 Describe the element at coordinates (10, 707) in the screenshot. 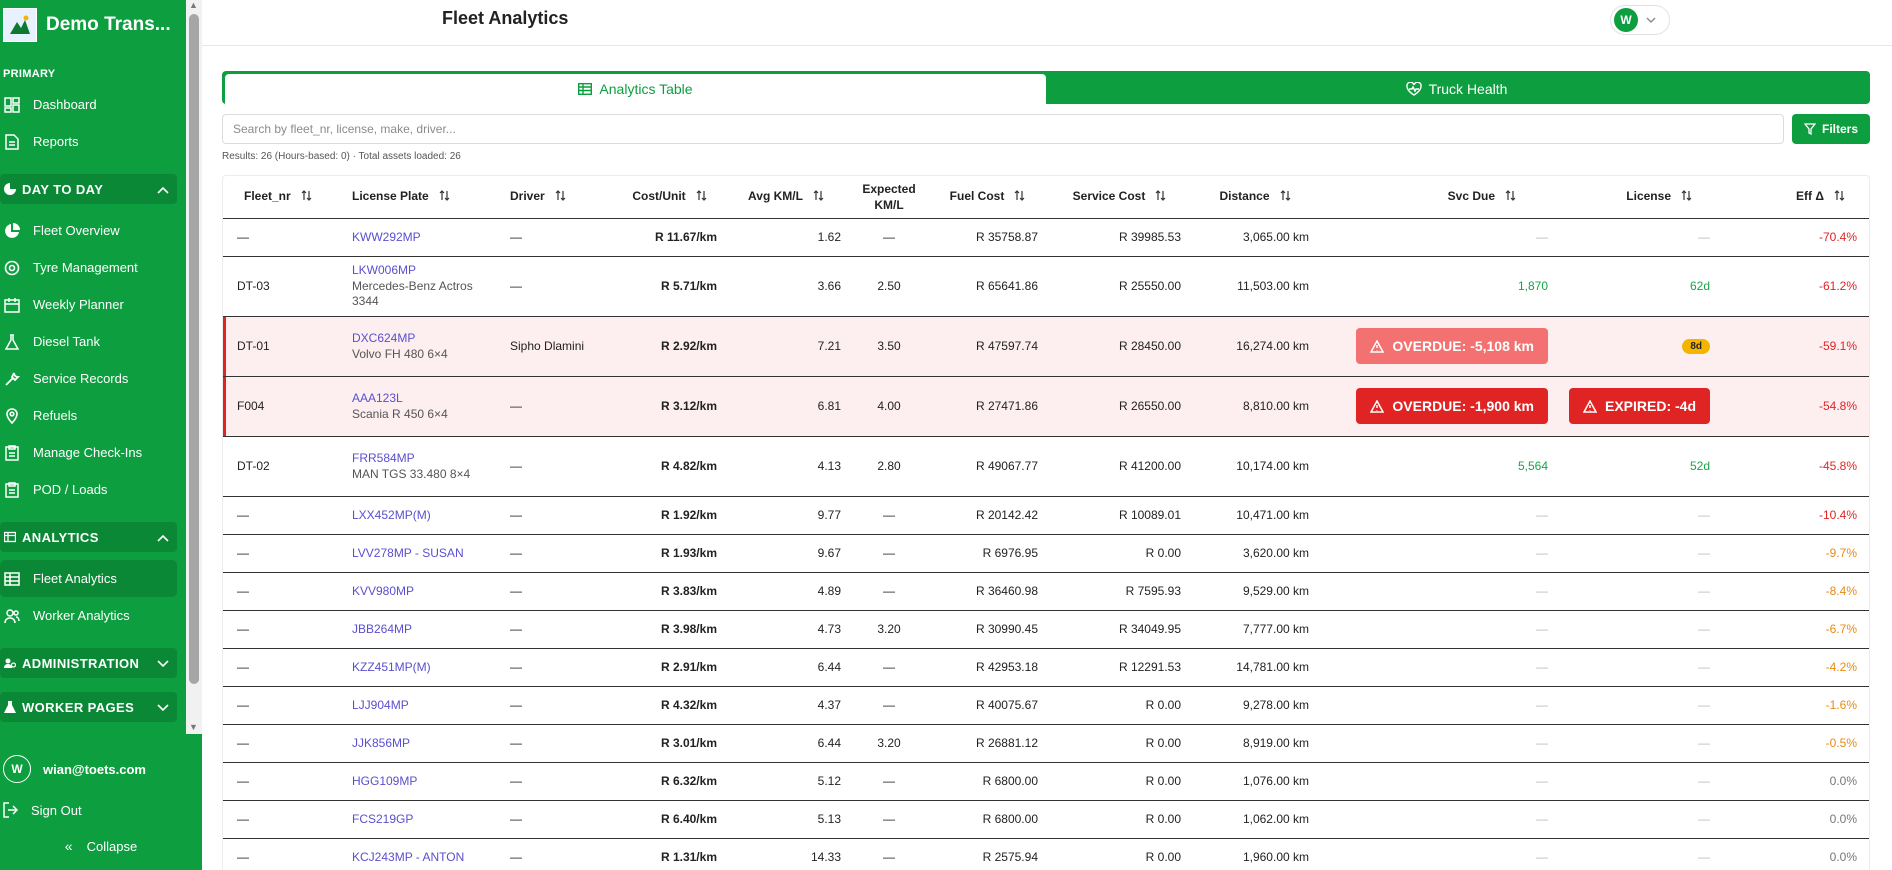

I see `flask-icon` at that location.